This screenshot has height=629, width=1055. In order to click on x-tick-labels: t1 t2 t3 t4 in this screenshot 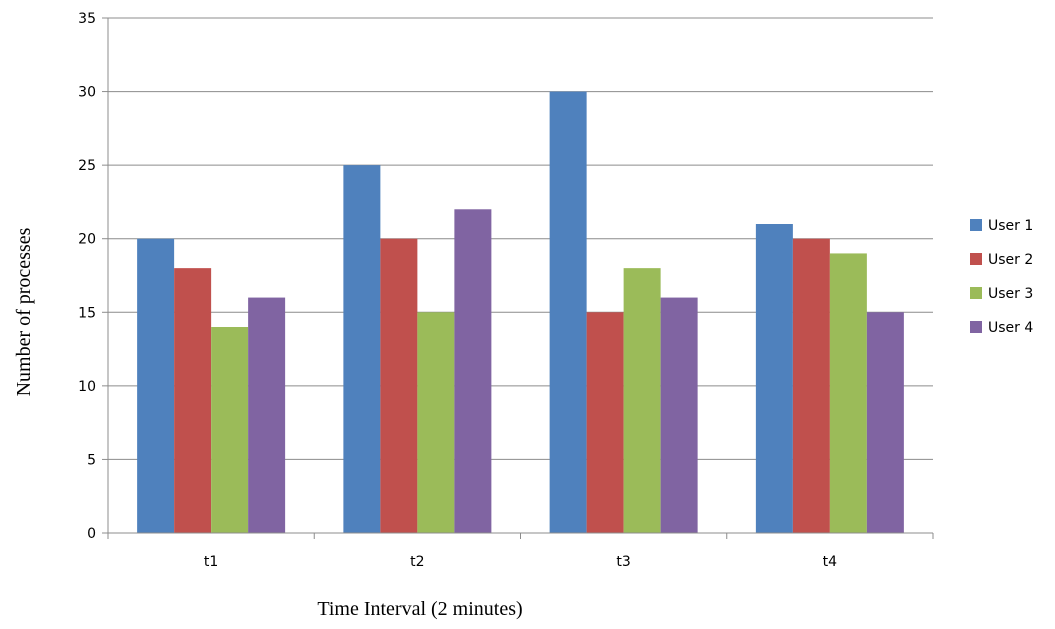, I will do `click(520, 562)`.